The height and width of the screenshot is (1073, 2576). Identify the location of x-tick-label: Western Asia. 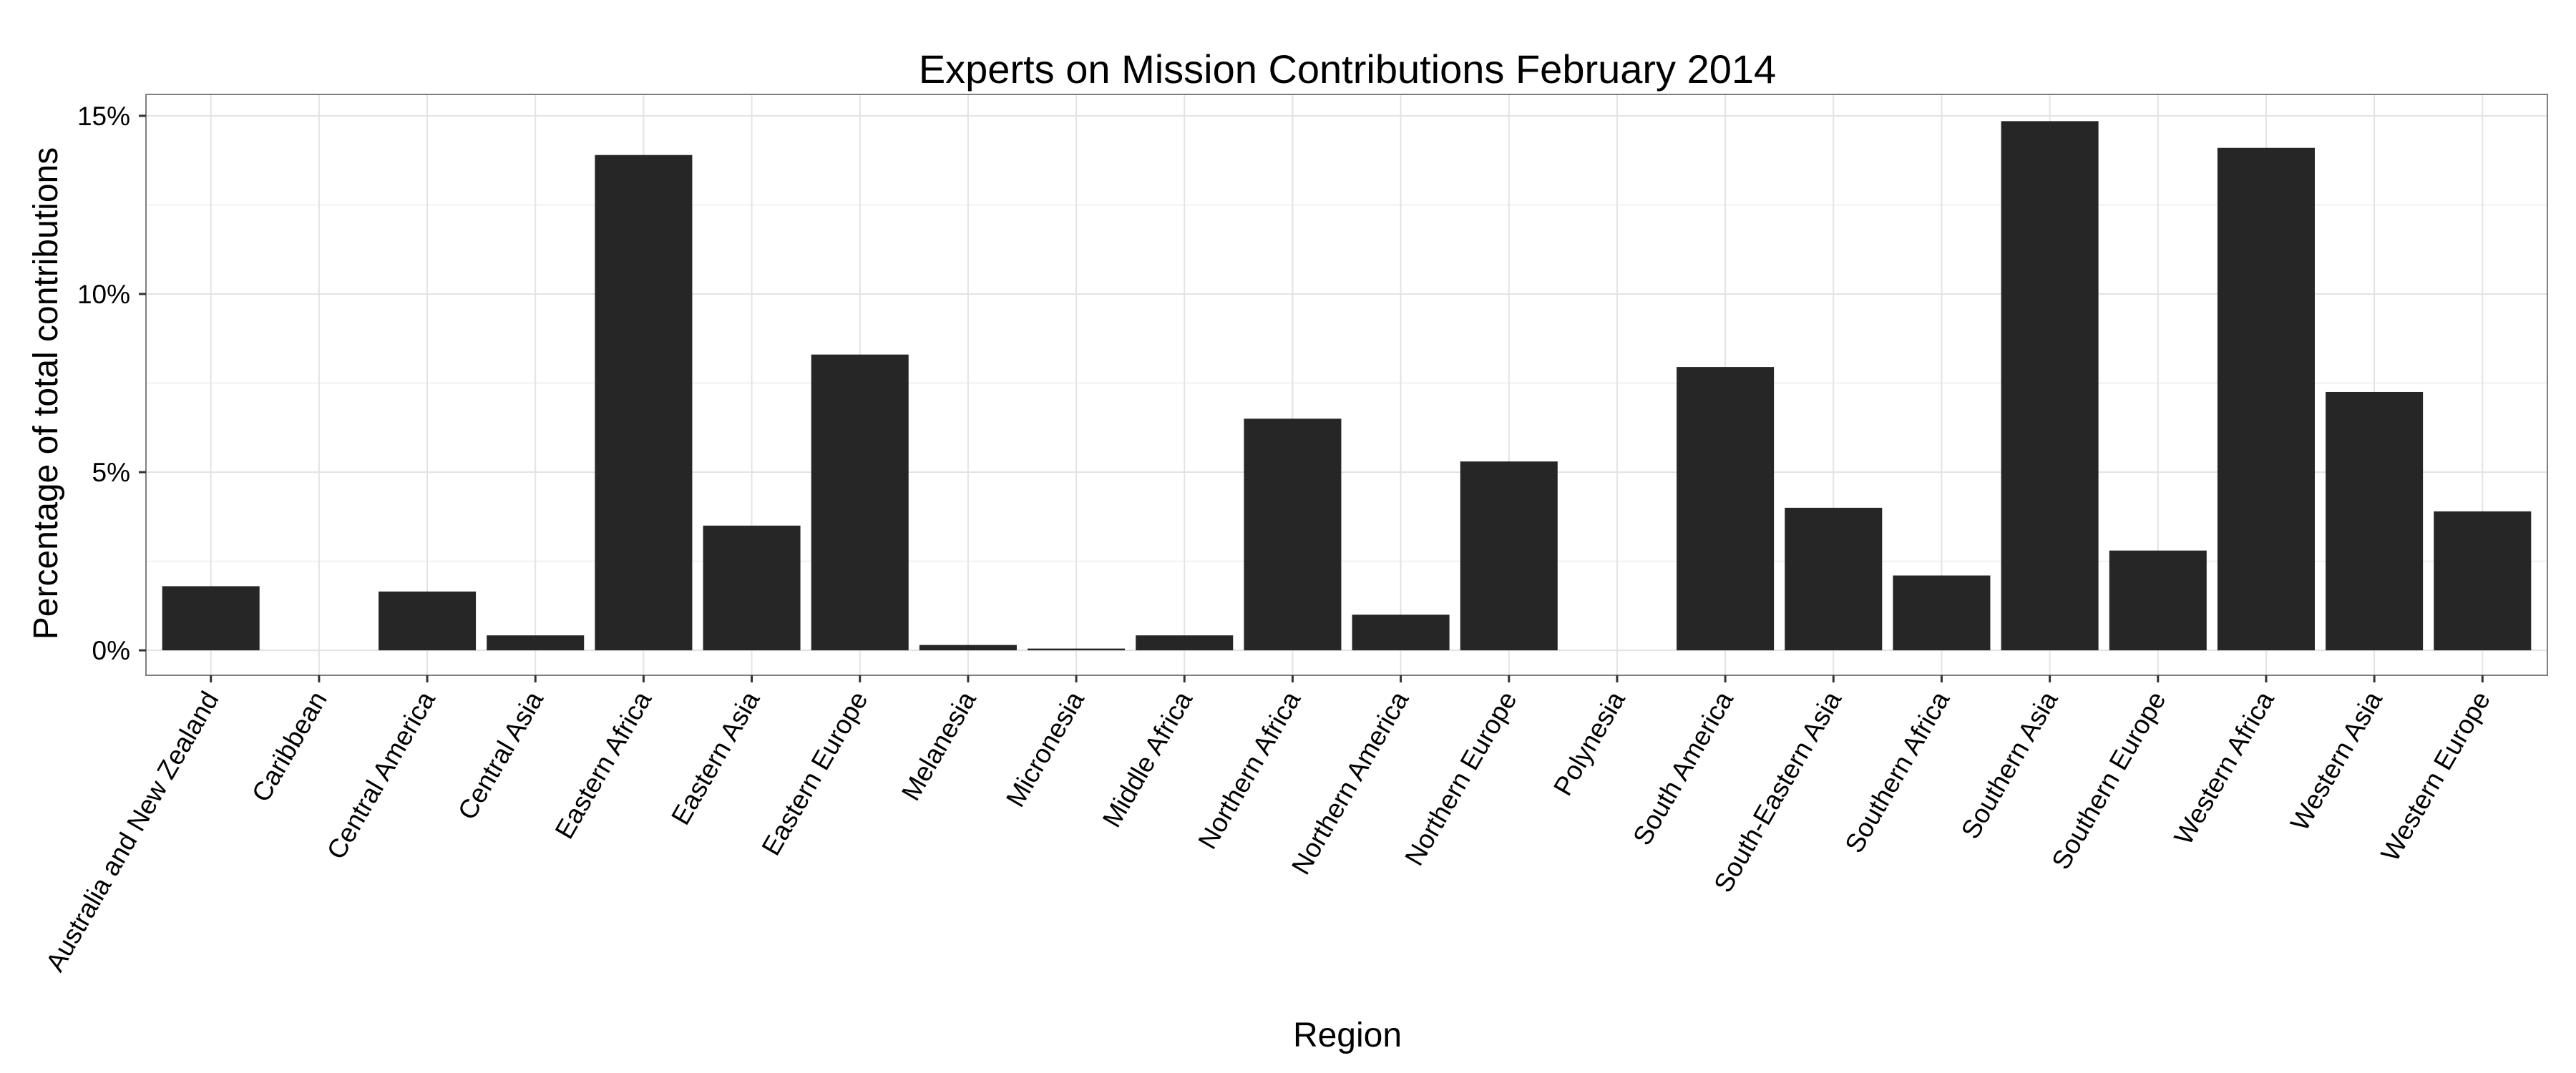
(2336, 761).